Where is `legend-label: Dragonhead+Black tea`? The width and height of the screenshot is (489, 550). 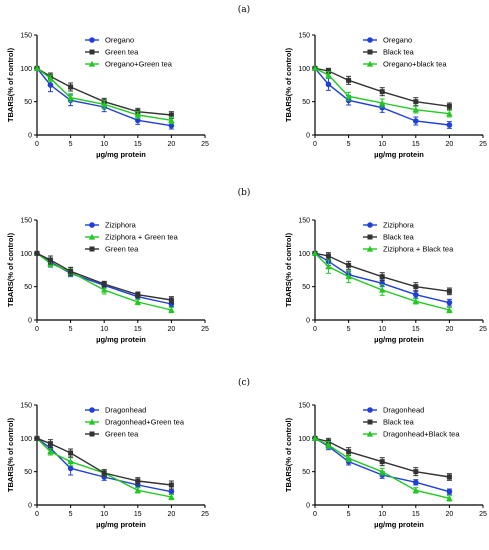 legend-label: Dragonhead+Black tea is located at coordinates (421, 434).